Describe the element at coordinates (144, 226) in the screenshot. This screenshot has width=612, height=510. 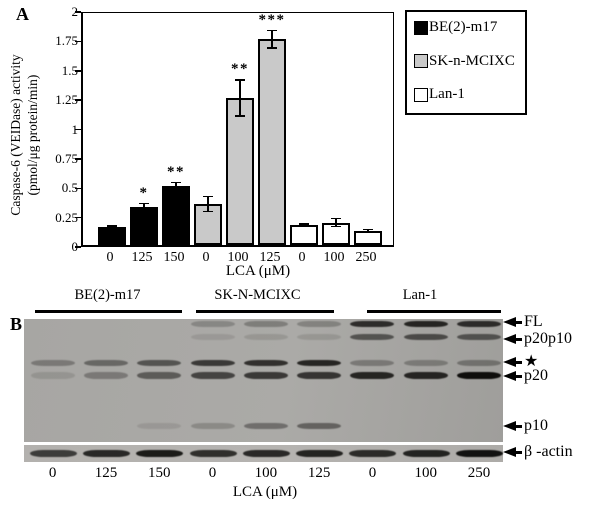
I see `bar-BE(2)-m17-125` at that location.